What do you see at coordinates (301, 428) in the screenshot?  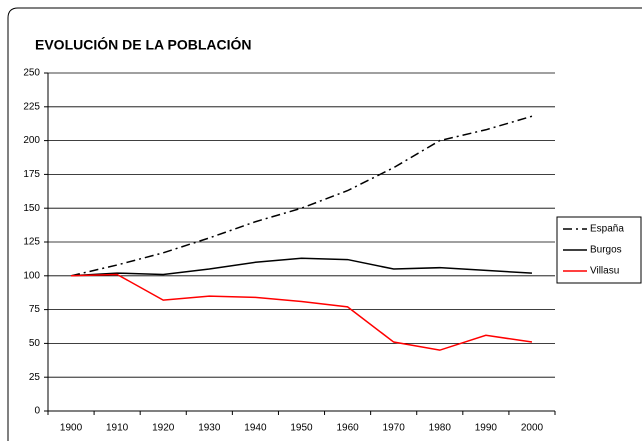 I see `x-tick-label: 1950` at bounding box center [301, 428].